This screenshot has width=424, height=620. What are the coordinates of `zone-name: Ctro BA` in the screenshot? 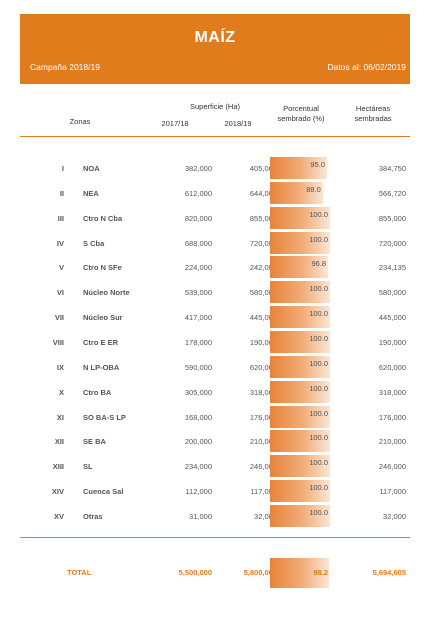 It's located at (97, 392).